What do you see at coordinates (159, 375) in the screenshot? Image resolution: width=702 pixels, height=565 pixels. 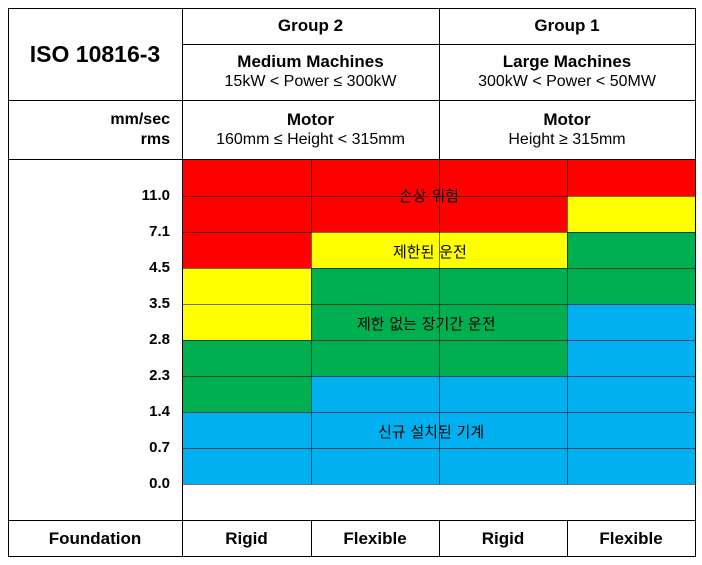 I see `scale-tick: 2.3` at bounding box center [159, 375].